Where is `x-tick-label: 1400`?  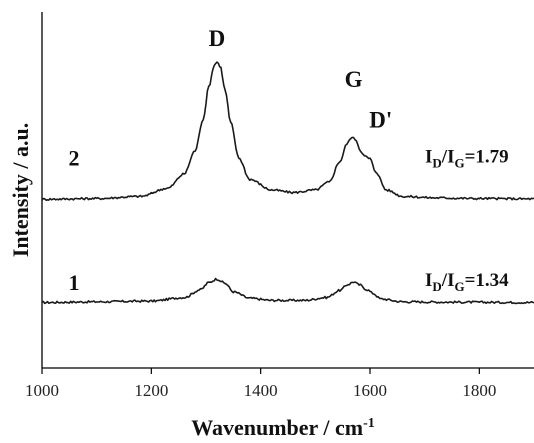 x-tick-label: 1400 is located at coordinates (261, 390).